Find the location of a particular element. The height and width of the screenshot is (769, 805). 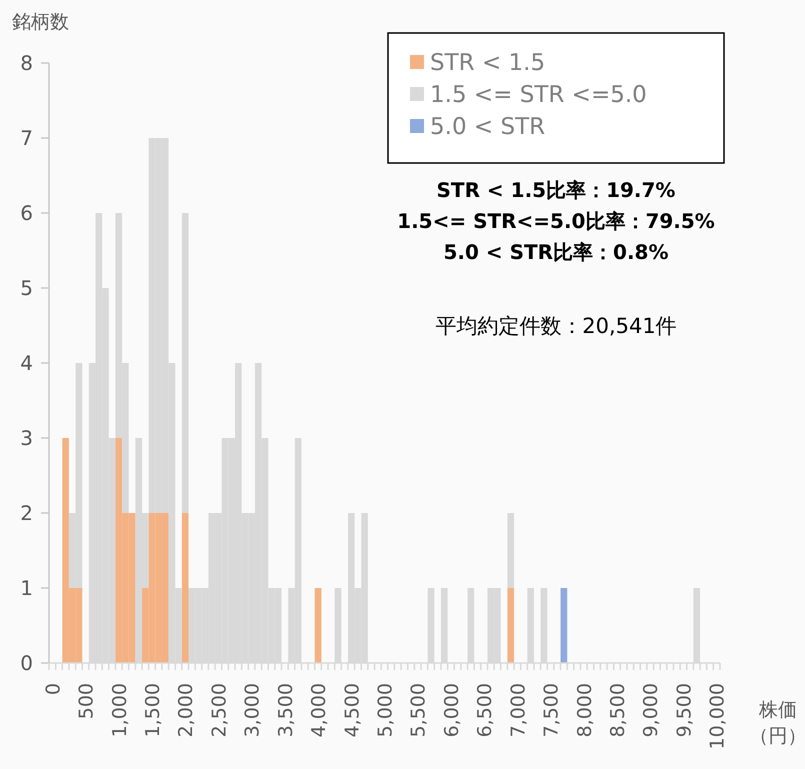

x-tick-label: 4,500 is located at coordinates (352, 710).